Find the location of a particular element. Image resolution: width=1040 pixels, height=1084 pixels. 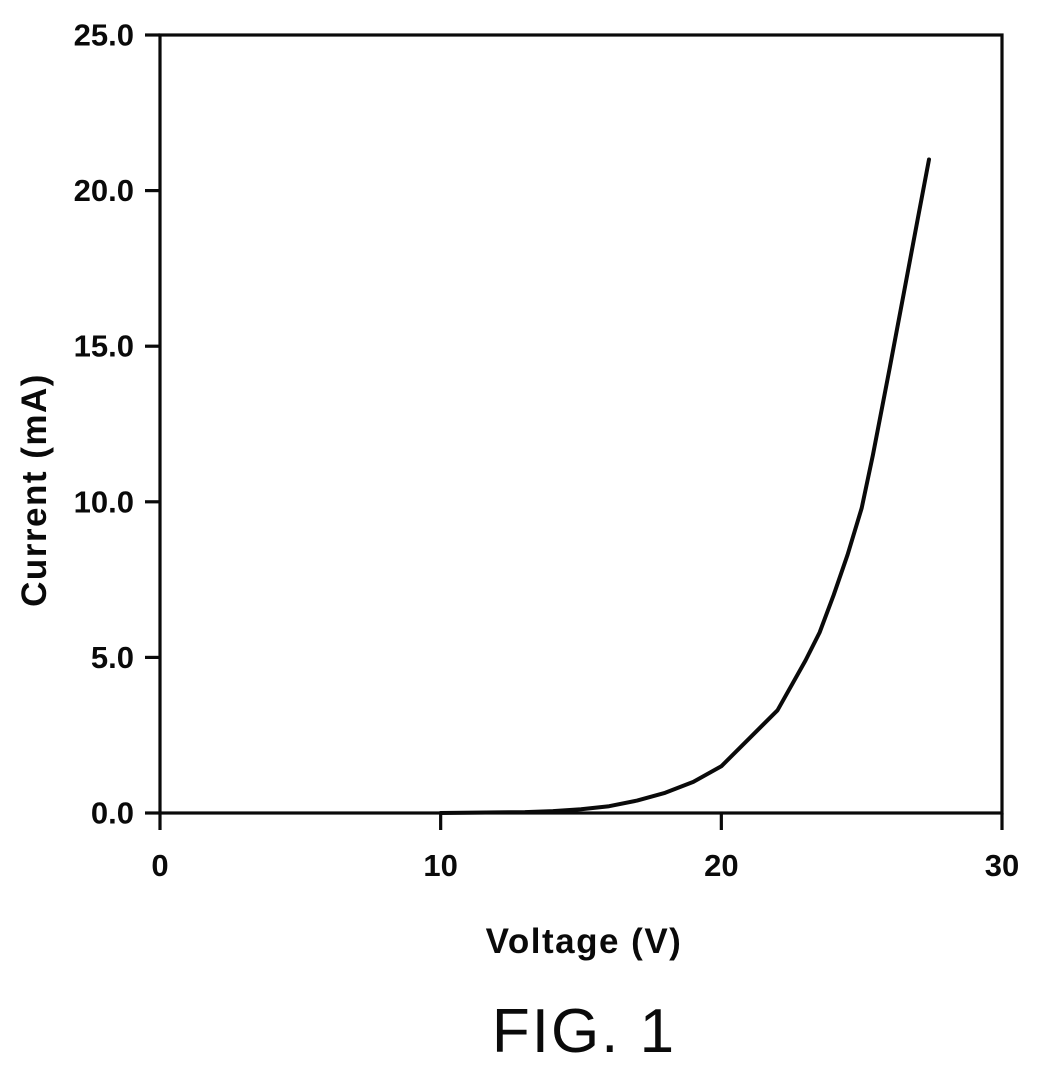

y-axis-title: Current (mA) is located at coordinates (34, 490).